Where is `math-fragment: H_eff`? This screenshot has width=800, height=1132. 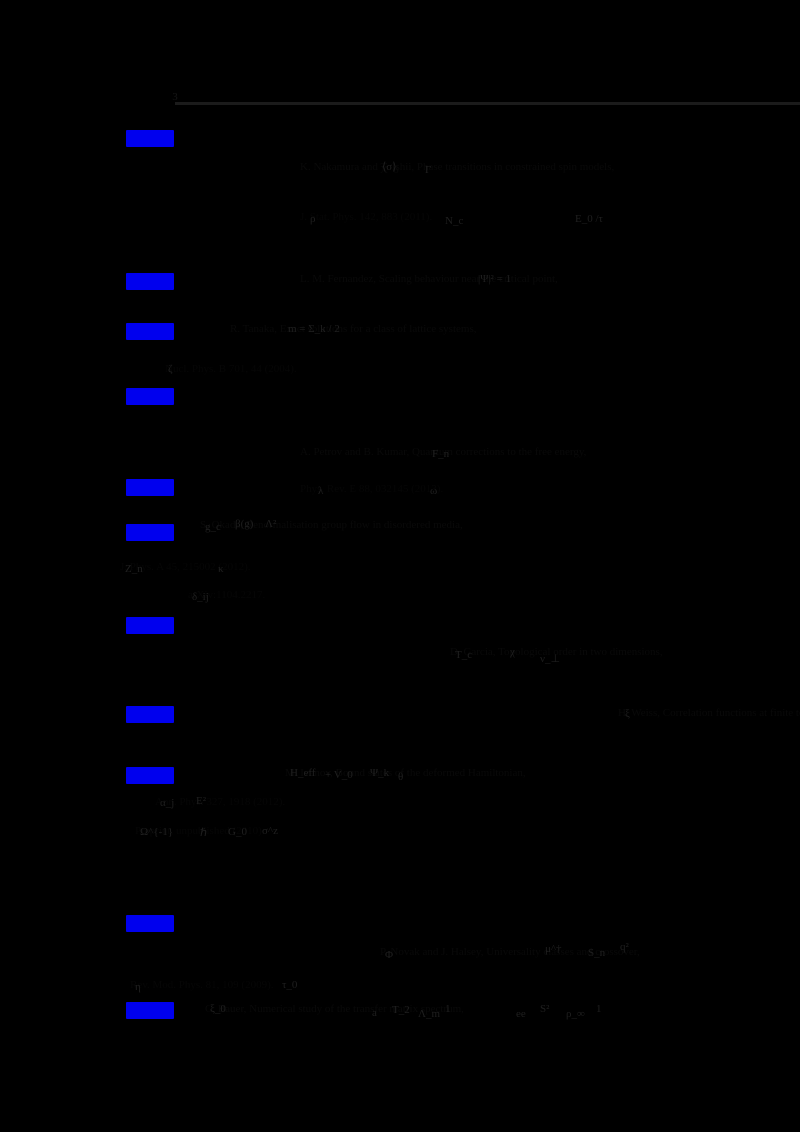
math-fragment: H_eff is located at coordinates (303, 773).